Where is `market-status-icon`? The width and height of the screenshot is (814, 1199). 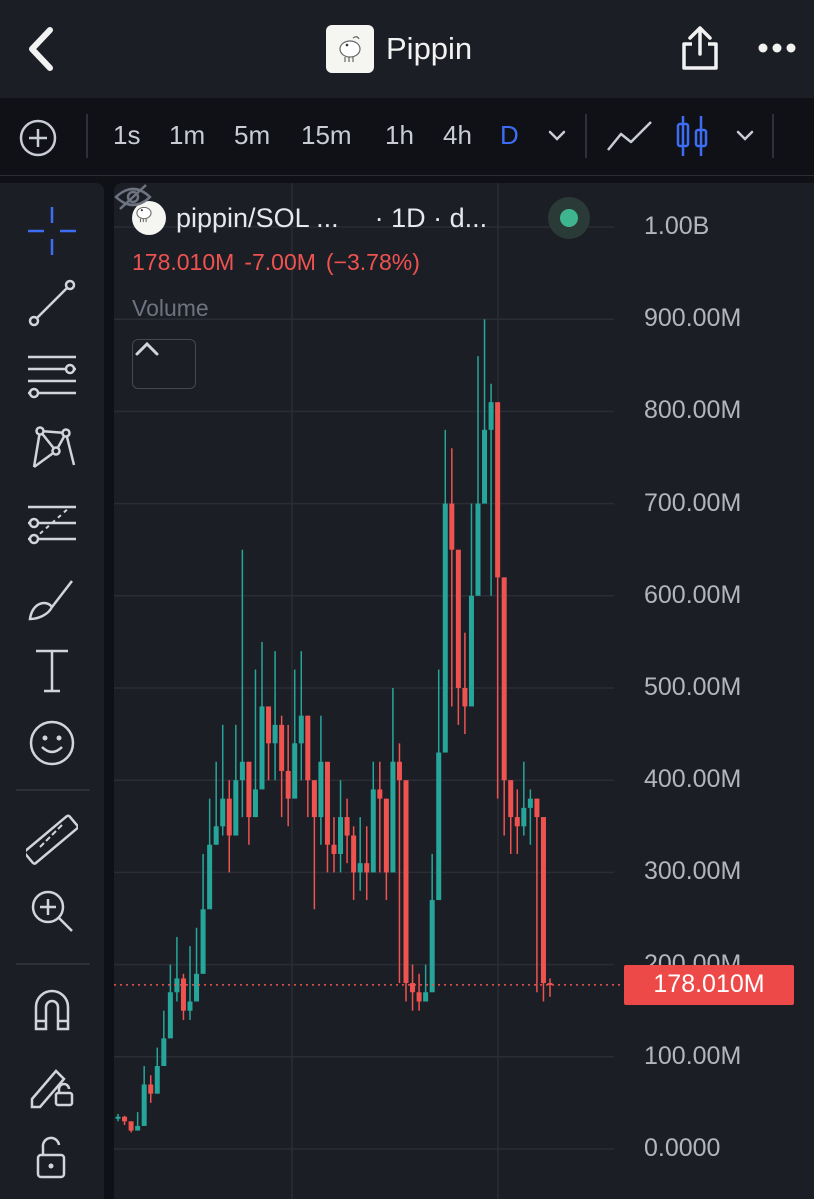 market-status-icon is located at coordinates (569, 218).